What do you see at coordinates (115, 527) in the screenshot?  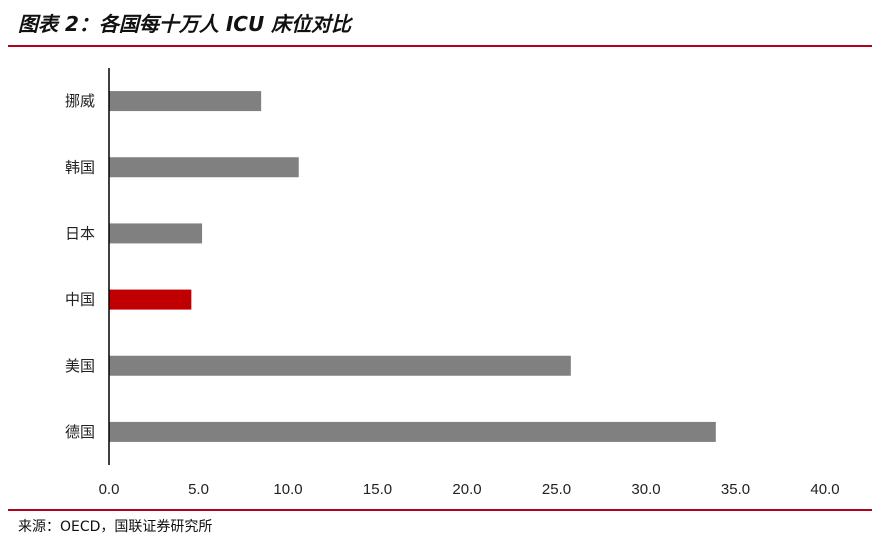 I see `source-note: 来源：OECD，国联证券研究所` at bounding box center [115, 527].